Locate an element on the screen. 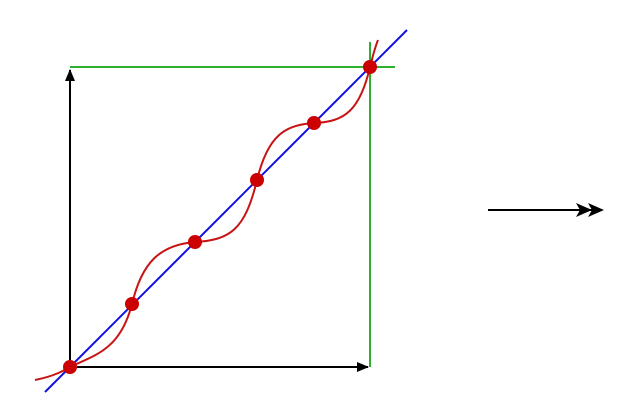  transform-arrow is located at coordinates (546, 210).